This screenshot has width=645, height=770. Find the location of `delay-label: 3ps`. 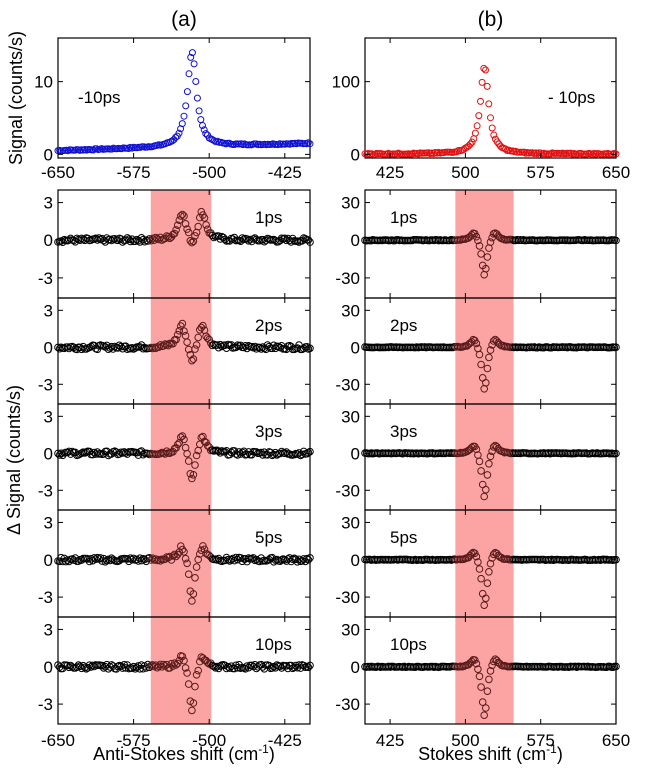

delay-label: 3ps is located at coordinates (403, 431).